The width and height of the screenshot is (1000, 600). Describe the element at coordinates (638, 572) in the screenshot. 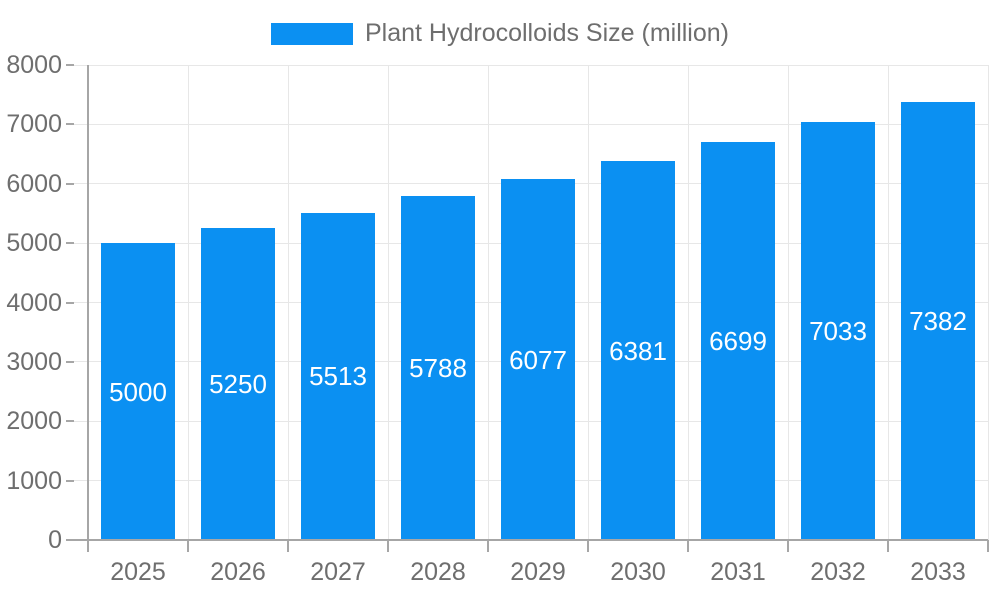

I see `x-axis-label: 2030` at that location.